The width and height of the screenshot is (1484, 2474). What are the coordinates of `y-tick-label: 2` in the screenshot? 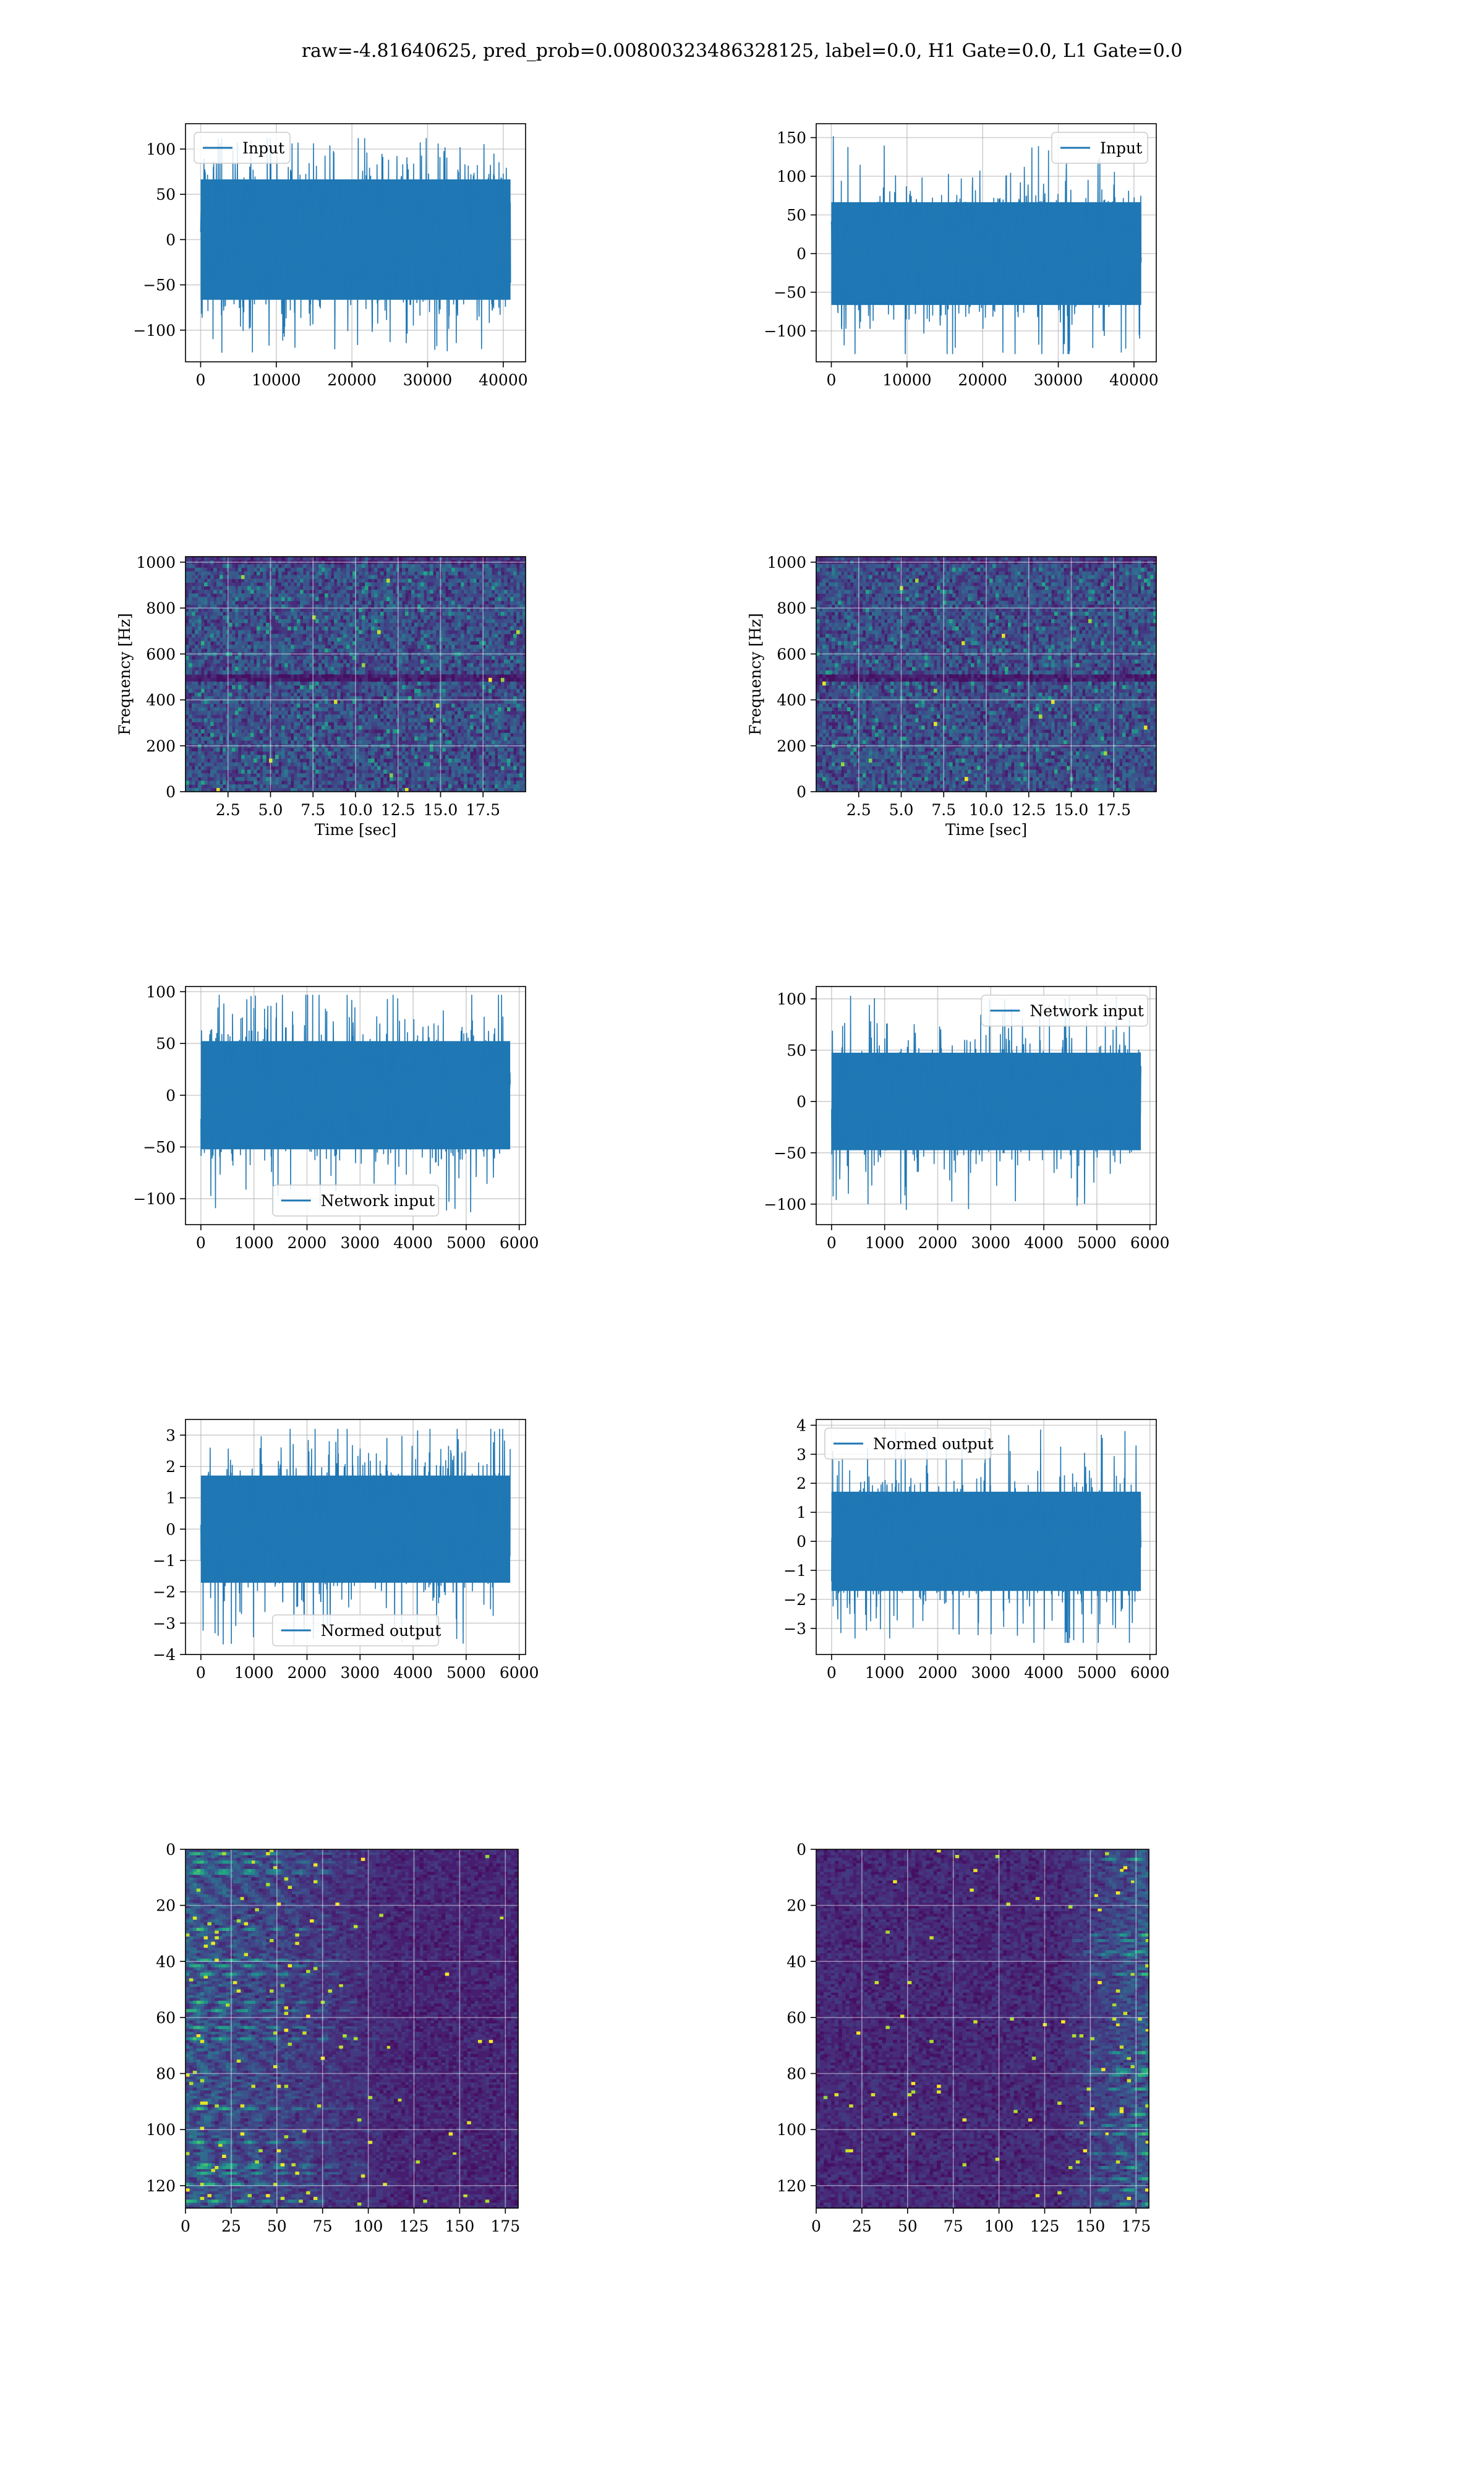 It's located at (801, 1483).